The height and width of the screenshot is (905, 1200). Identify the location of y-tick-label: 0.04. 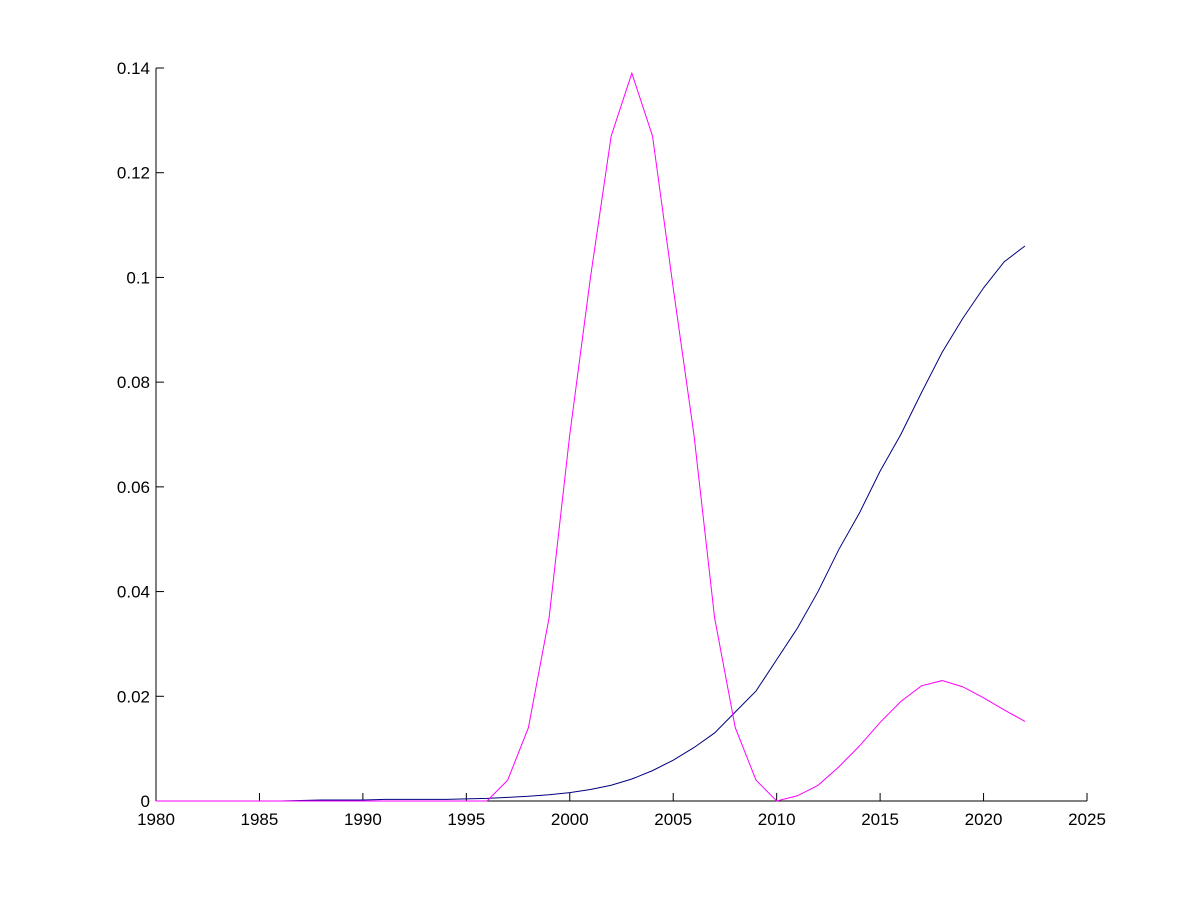
(133, 592).